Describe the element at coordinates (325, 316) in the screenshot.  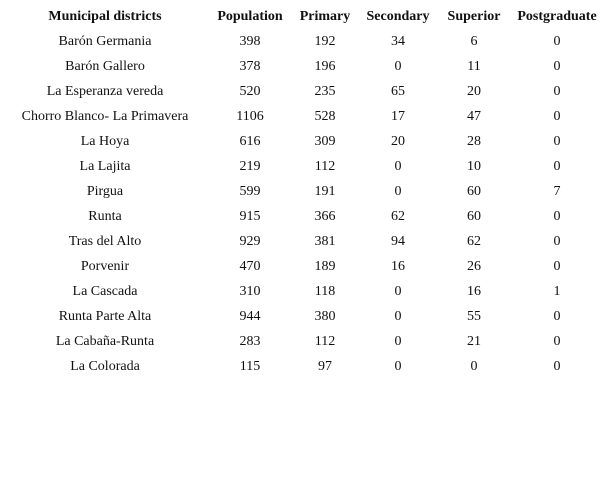
I see `cell-value: 380` at that location.